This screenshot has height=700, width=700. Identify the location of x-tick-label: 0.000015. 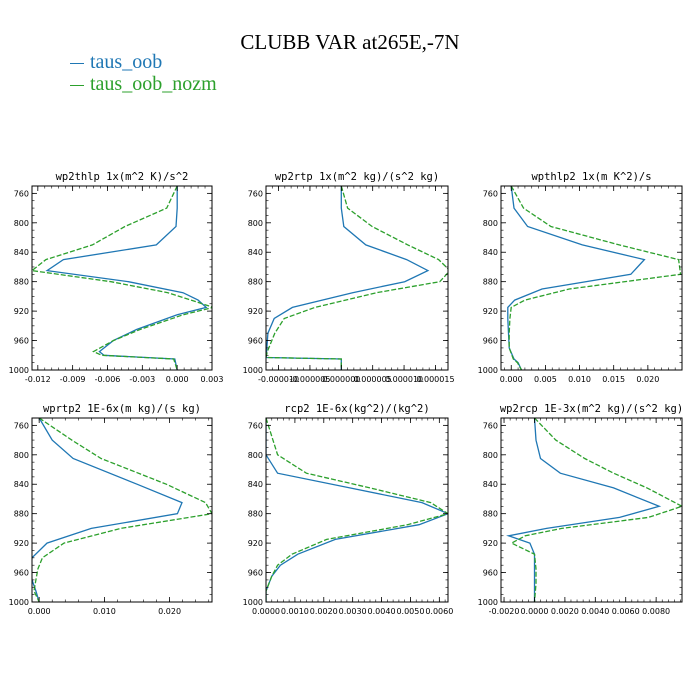
(435, 379).